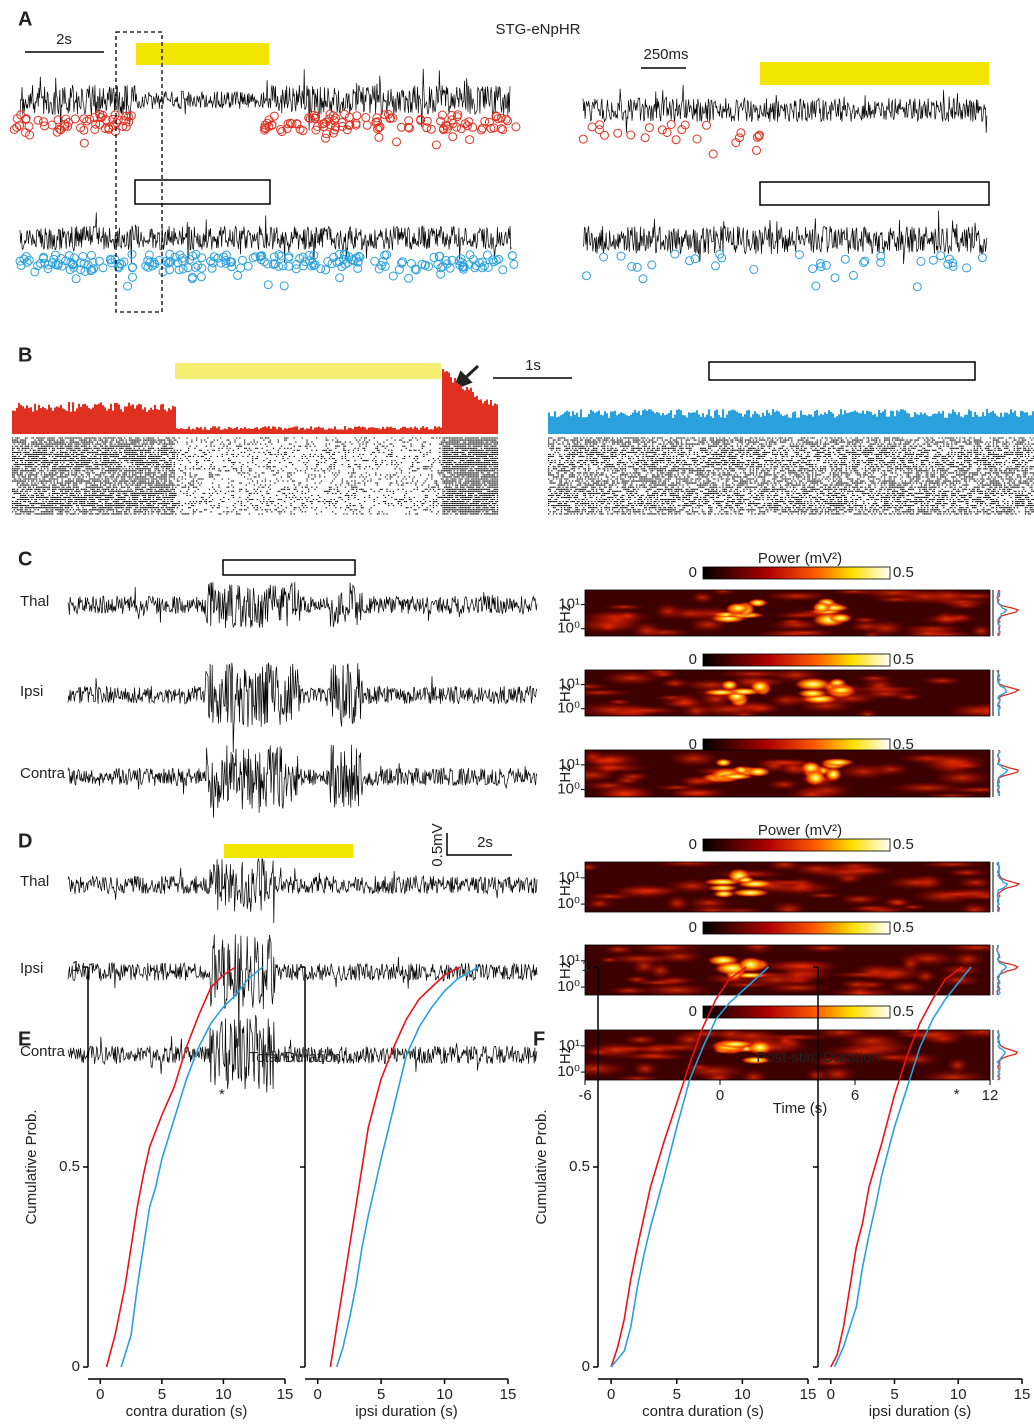  What do you see at coordinates (485, 842) in the screenshot?
I see `scale-label: 2s` at bounding box center [485, 842].